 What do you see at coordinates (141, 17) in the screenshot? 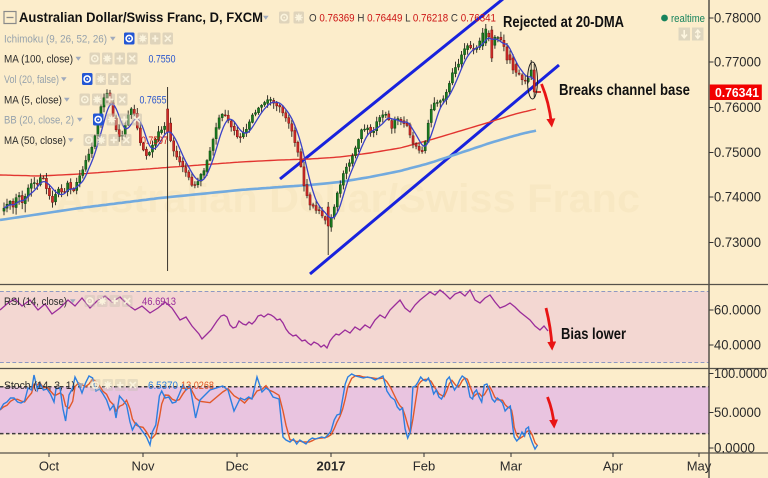
I see `svg-text:Australian Dollar/Swiss Franc,: Australian Dollar/Swiss Franc, D, FXCM` at bounding box center [141, 17].